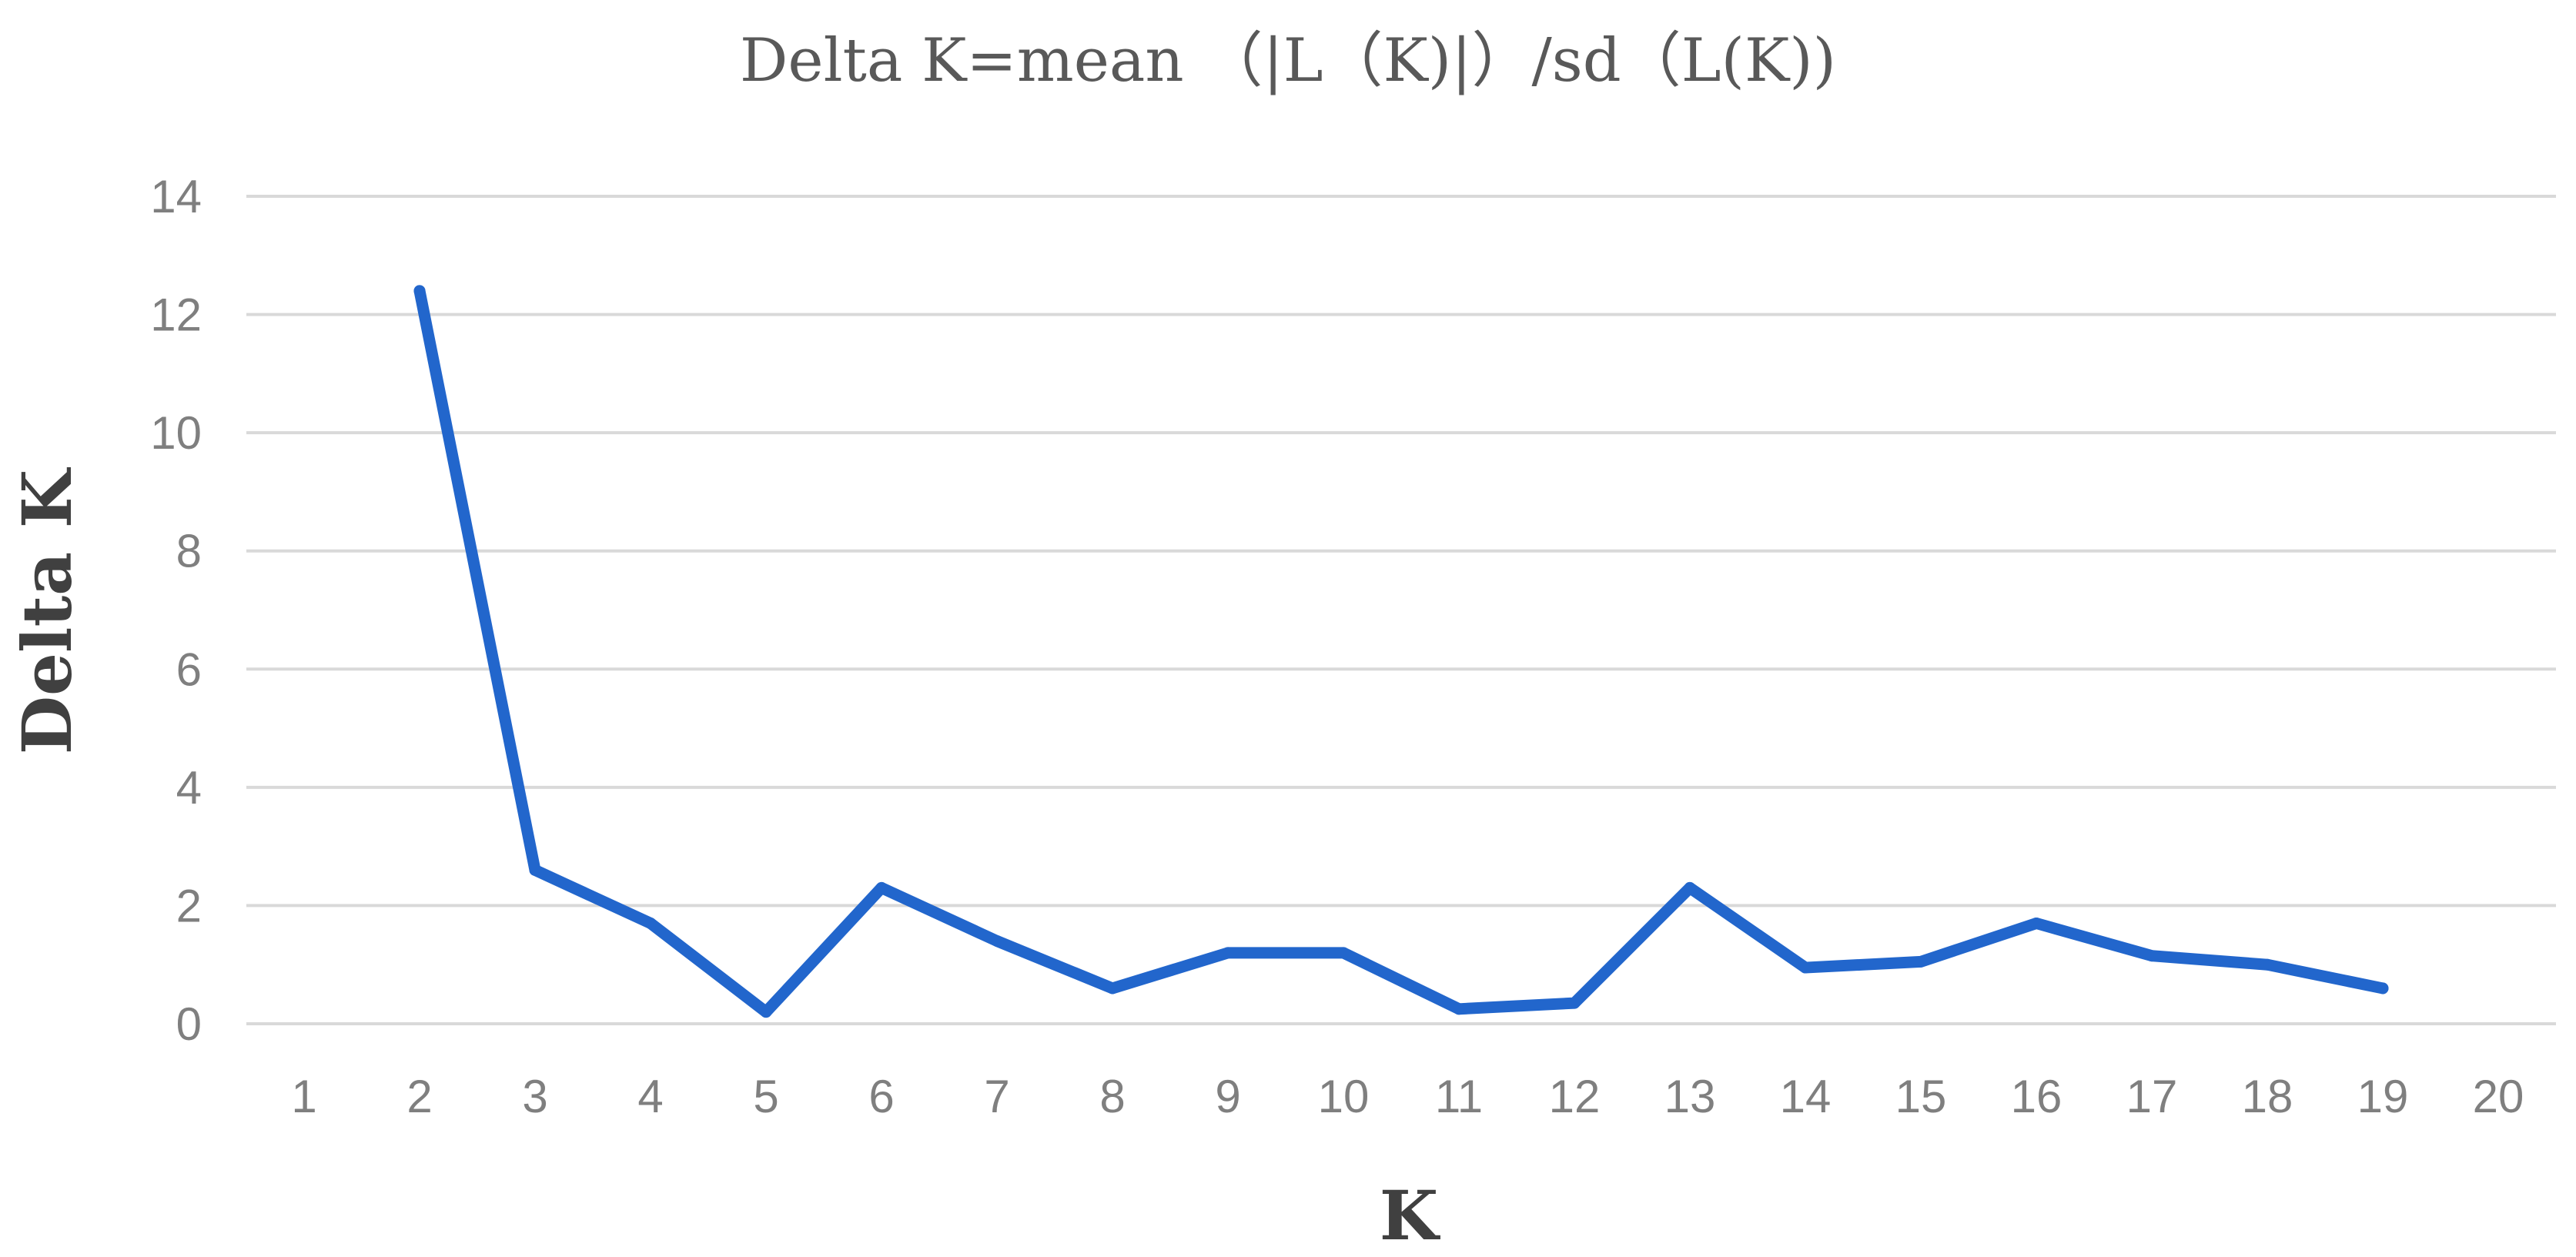 Image resolution: width=2576 pixels, height=1257 pixels. Describe the element at coordinates (1921, 1096) in the screenshot. I see `x-tick-label: 15` at that location.